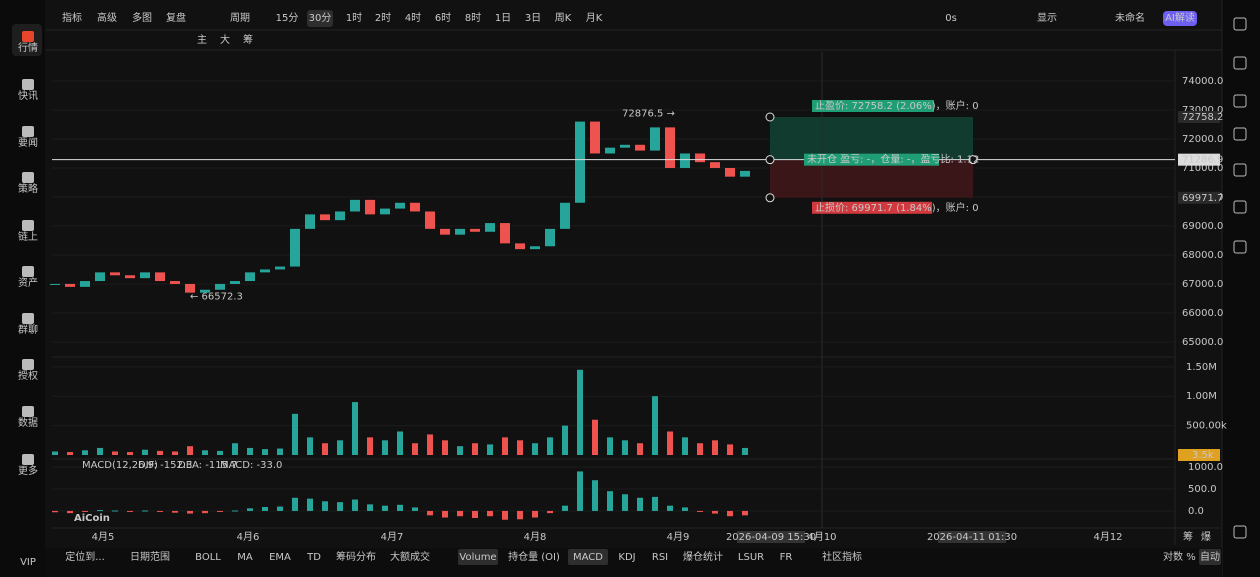  Describe the element at coordinates (413, 18) in the screenshot. I see `period-button: 4时` at that location.